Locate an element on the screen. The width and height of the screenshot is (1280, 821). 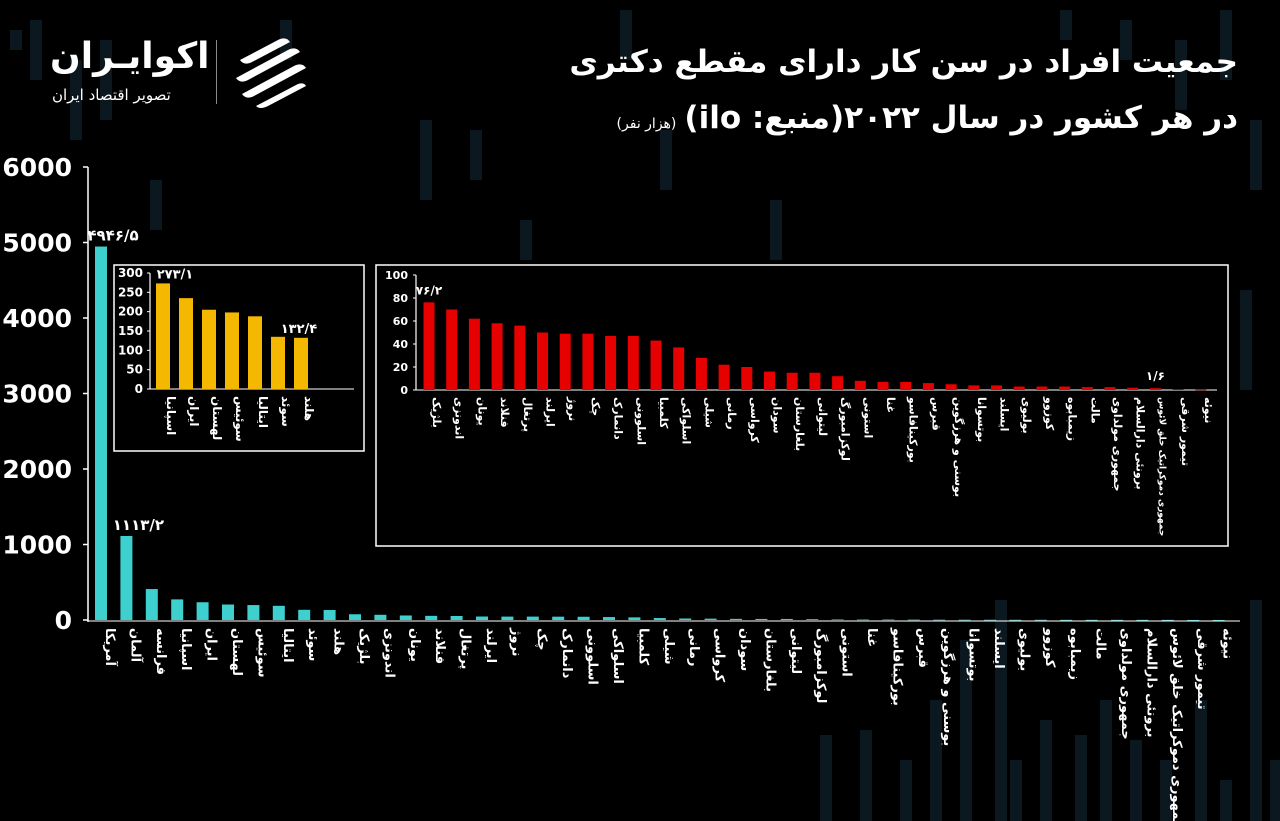
chart-title-line-1: جمعیت افراد در سن کار دارای مقطع دکتری is located at coordinates (903, 62).